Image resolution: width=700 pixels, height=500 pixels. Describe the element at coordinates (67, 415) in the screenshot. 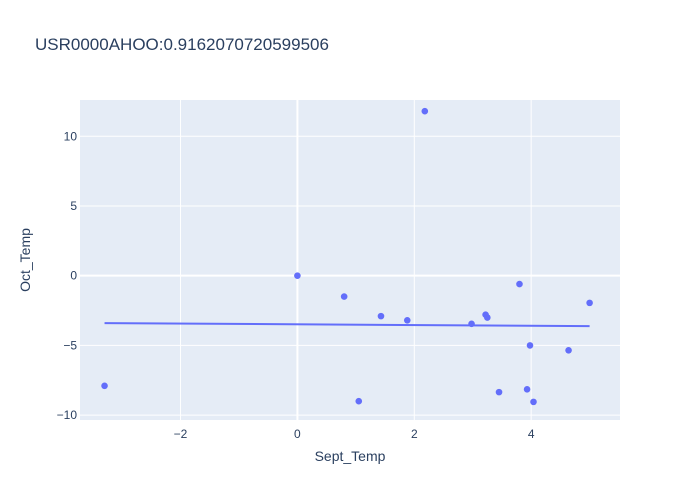

I see `y-tick-label: −10` at that location.